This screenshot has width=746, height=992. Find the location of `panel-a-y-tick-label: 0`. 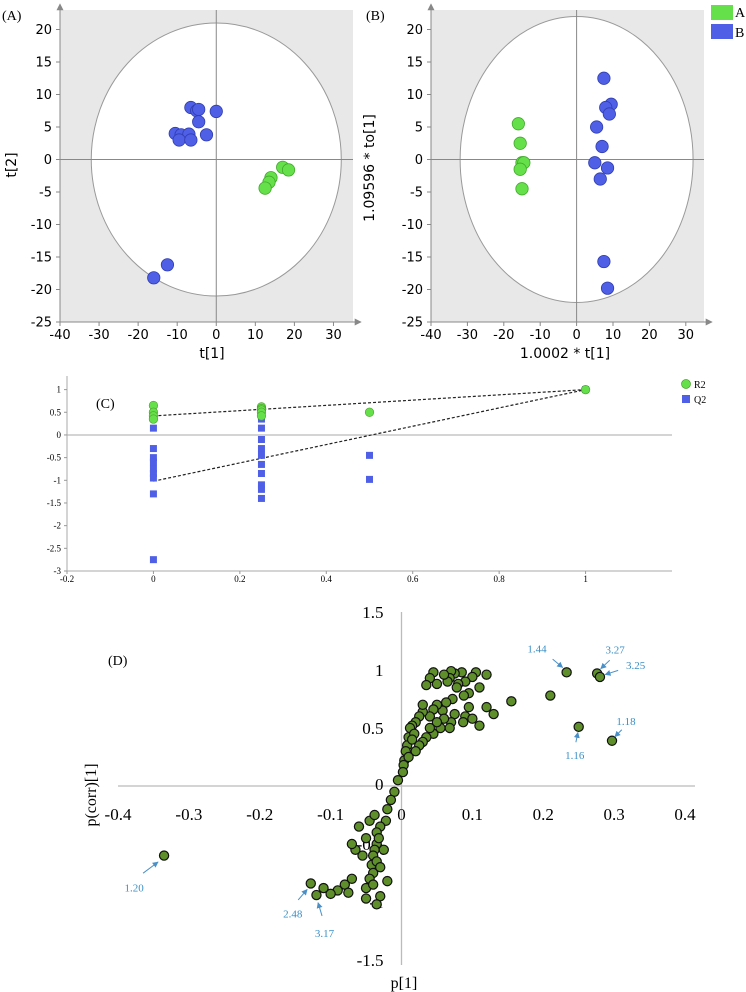

panel-a-y-tick-label: 0 is located at coordinates (48, 160).